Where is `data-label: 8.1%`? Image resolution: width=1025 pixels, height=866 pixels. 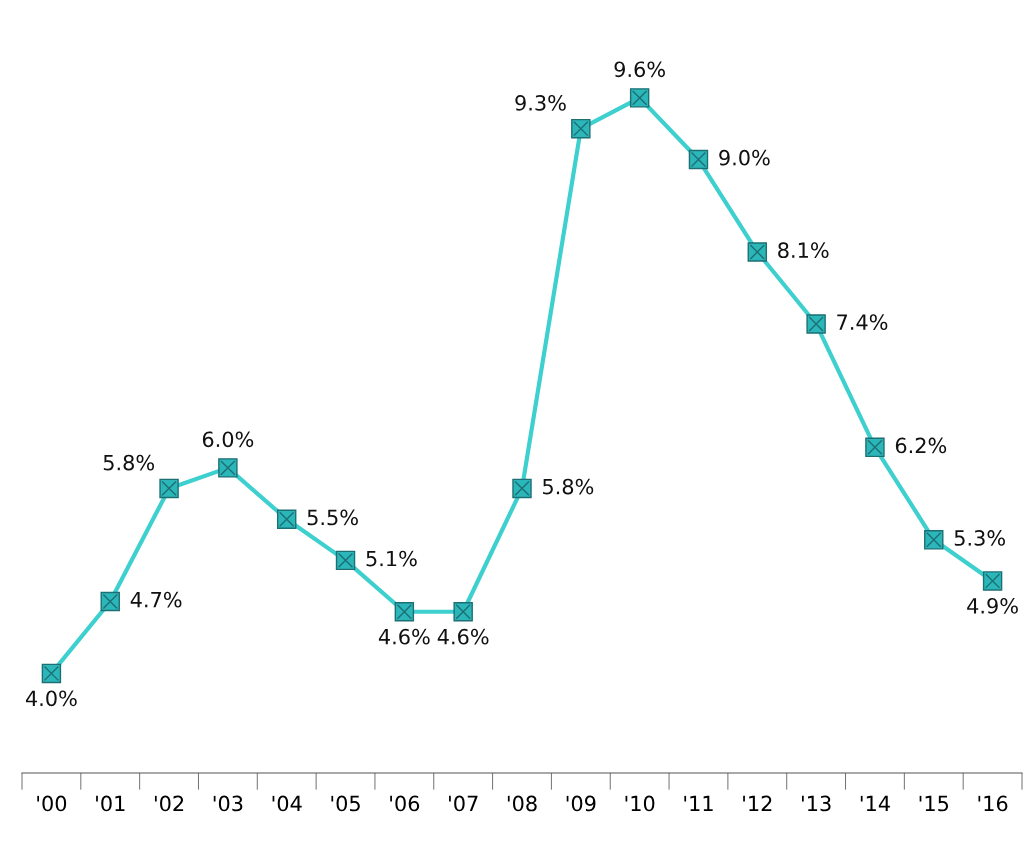 data-label: 8.1% is located at coordinates (803, 250).